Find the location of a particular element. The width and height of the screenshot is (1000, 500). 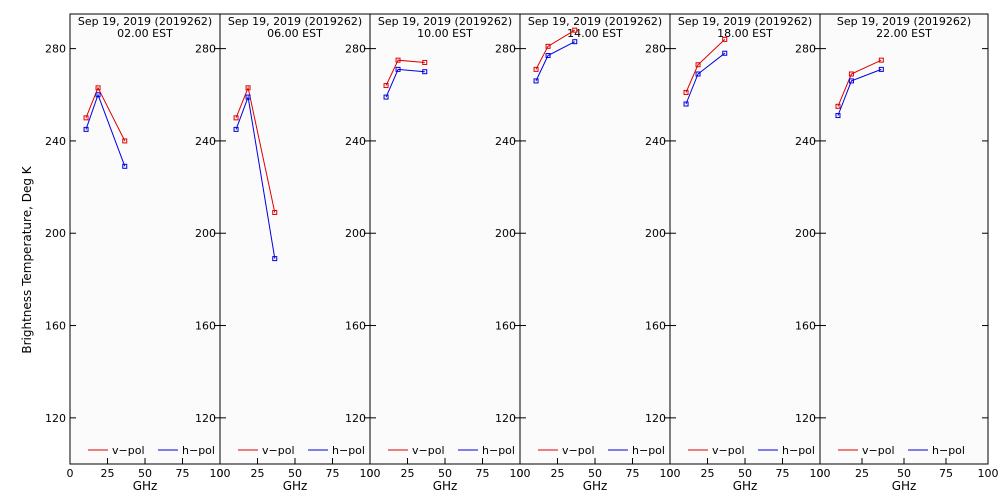

panel-subtitle: 02.00 EST is located at coordinates (145, 33).